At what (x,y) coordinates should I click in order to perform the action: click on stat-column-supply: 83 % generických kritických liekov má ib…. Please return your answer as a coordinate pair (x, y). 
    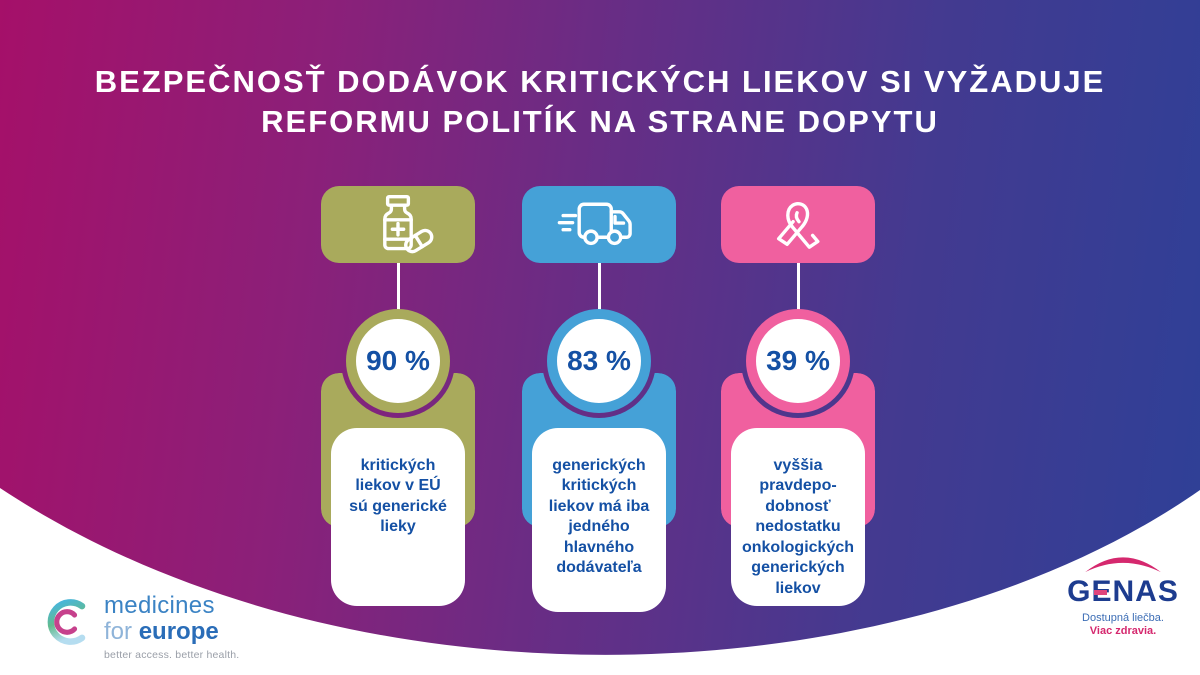
    Looking at the image, I should click on (599, 401).